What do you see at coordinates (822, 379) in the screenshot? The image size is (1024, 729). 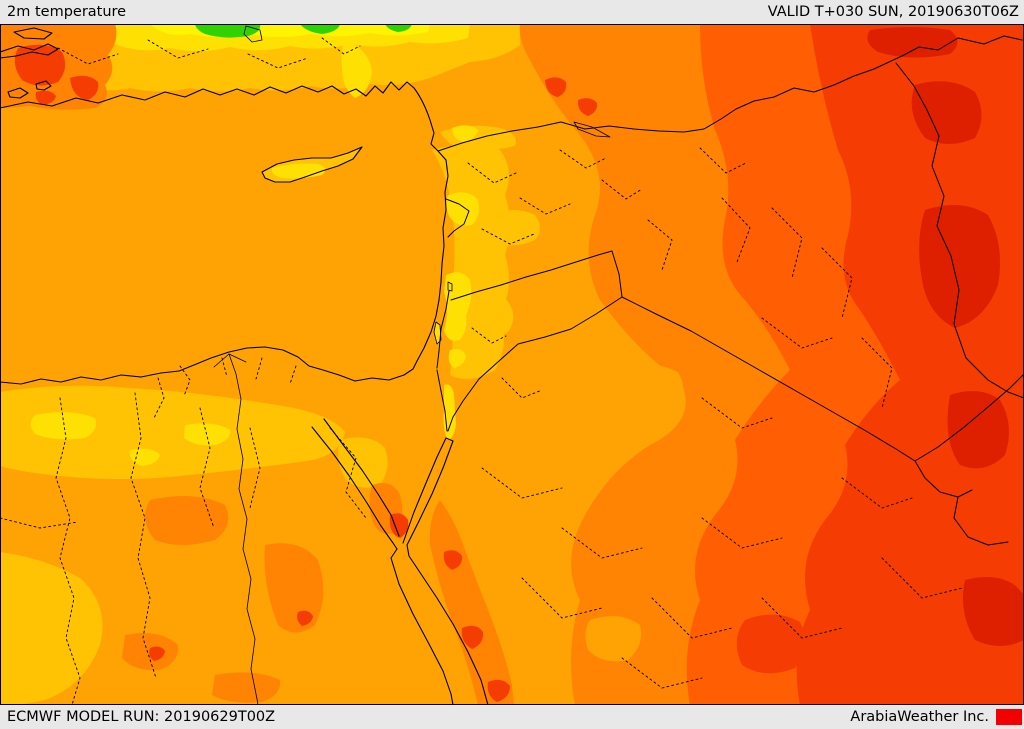 I see `iraq-saudi-border` at bounding box center [822, 379].